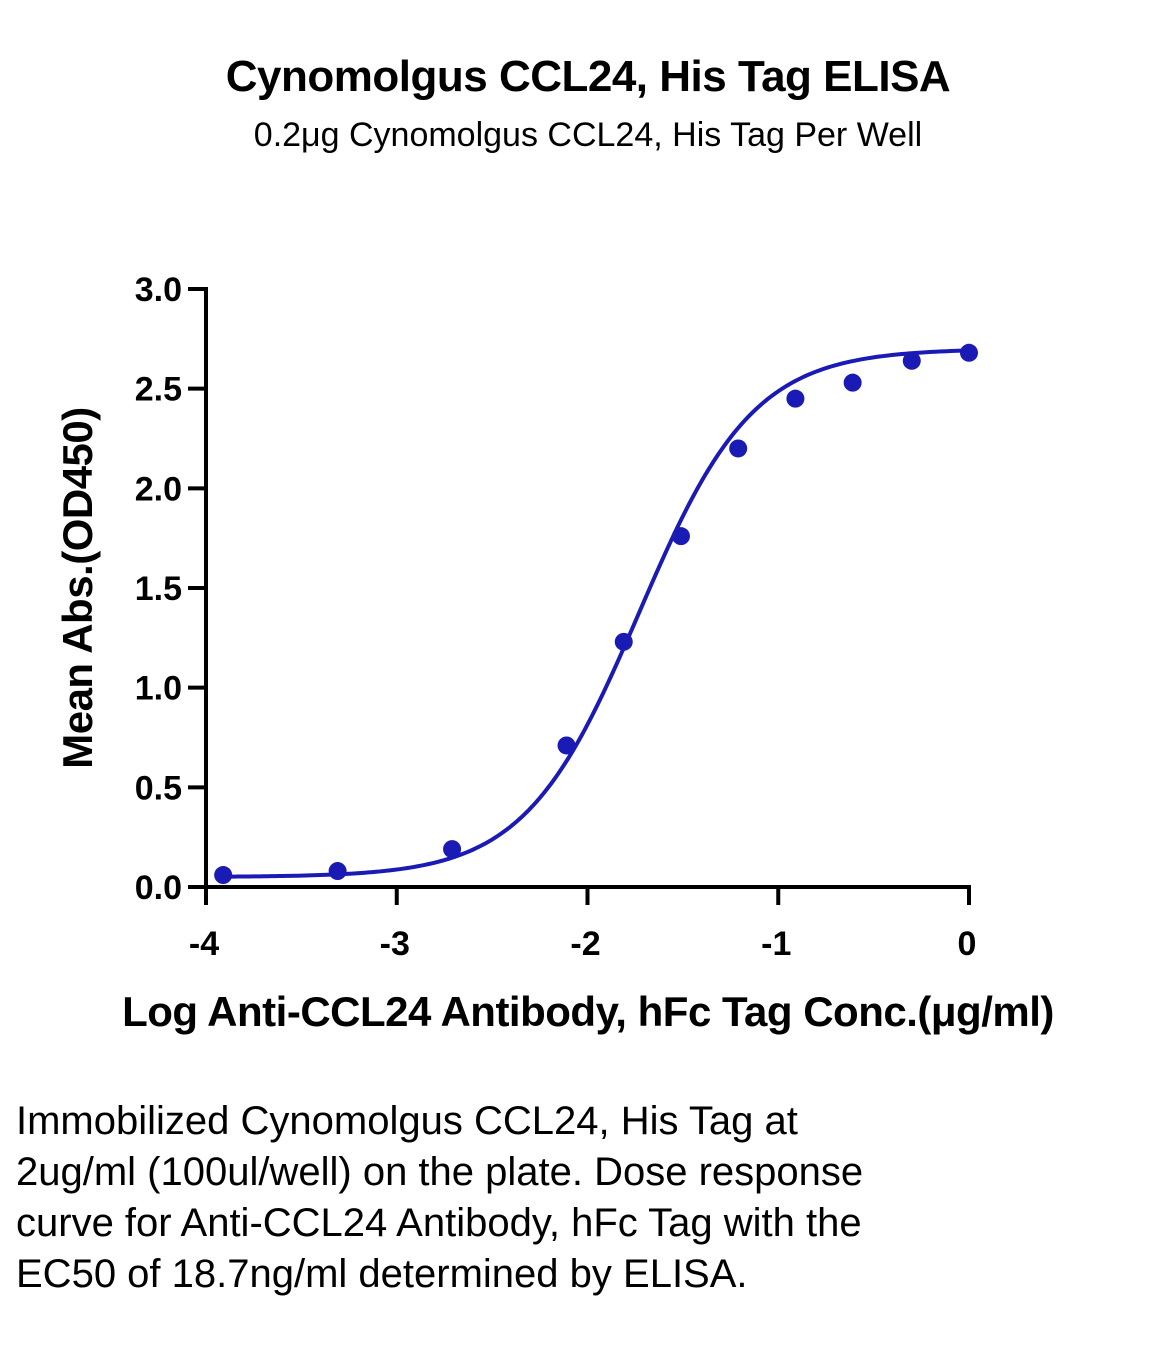 The image size is (1166, 1362). What do you see at coordinates (158, 390) in the screenshot?
I see `y-tick-label: 2.5` at bounding box center [158, 390].